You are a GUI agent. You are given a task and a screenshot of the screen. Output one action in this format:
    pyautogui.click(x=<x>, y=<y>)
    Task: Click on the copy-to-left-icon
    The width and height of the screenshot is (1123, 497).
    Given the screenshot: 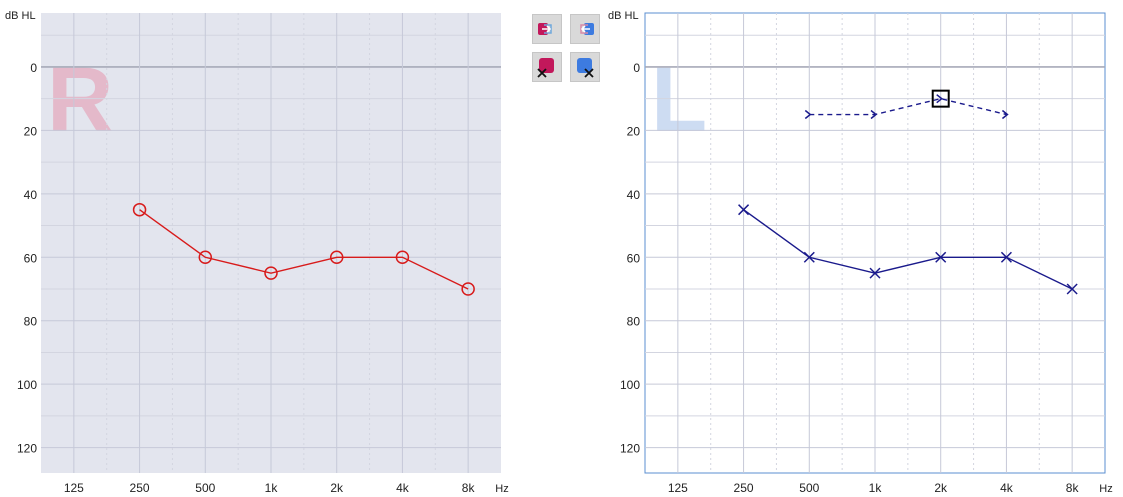 What is the action you would take?
    pyautogui.click(x=587, y=29)
    